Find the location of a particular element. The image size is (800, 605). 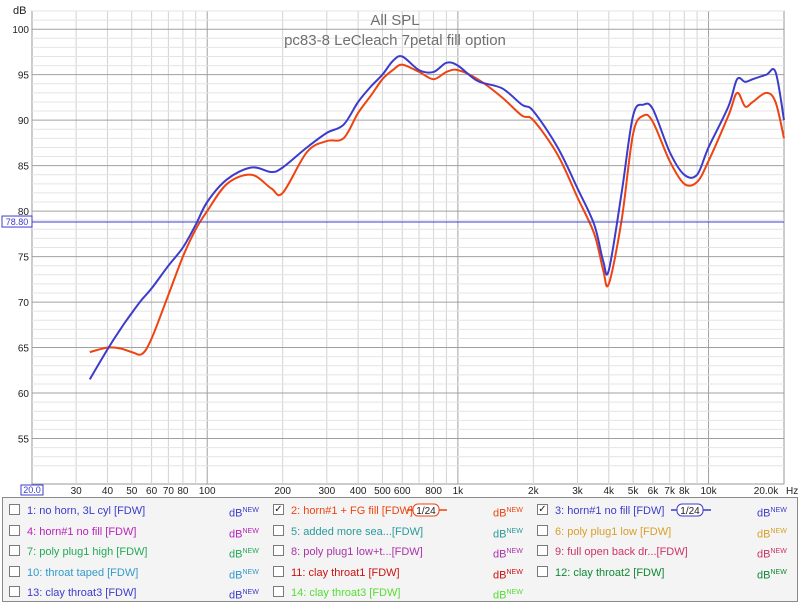

x-tick-label: 2k is located at coordinates (534, 491).